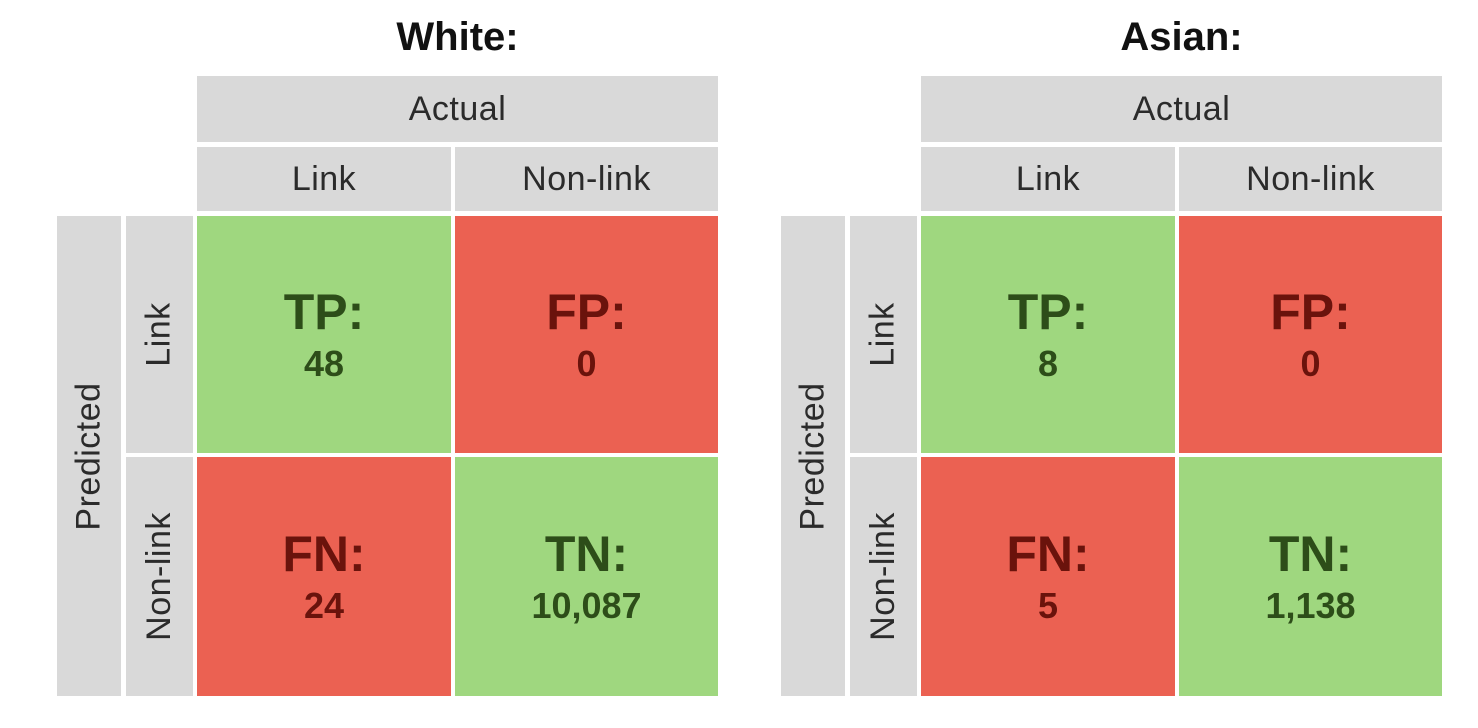 The image size is (1478, 728). I want to click on true-negative-cell: TN: 10,087, so click(586, 576).